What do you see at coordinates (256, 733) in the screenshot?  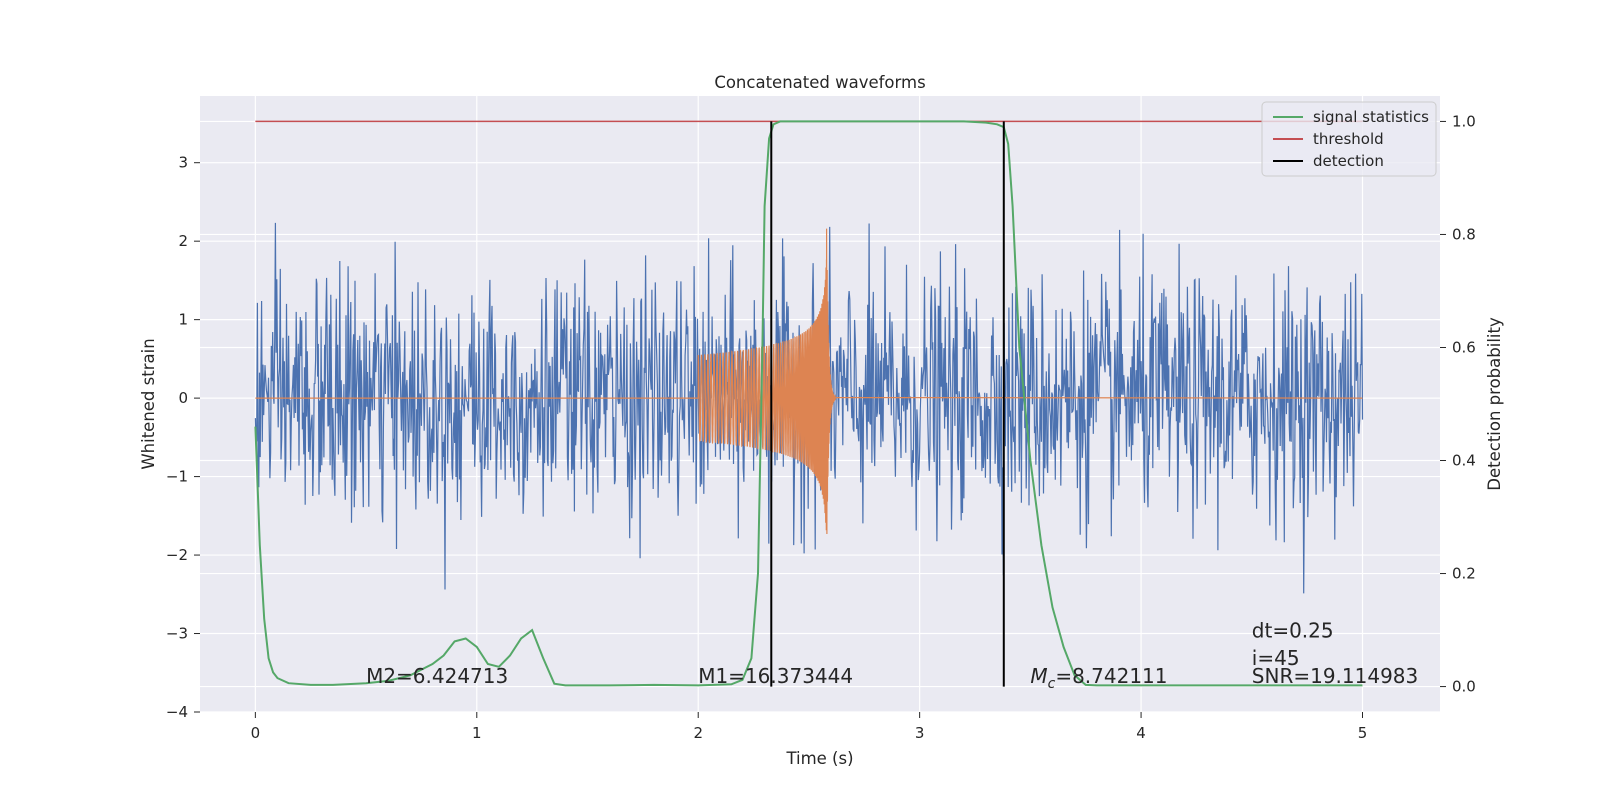 I see `x-tick-label: 0` at bounding box center [256, 733].